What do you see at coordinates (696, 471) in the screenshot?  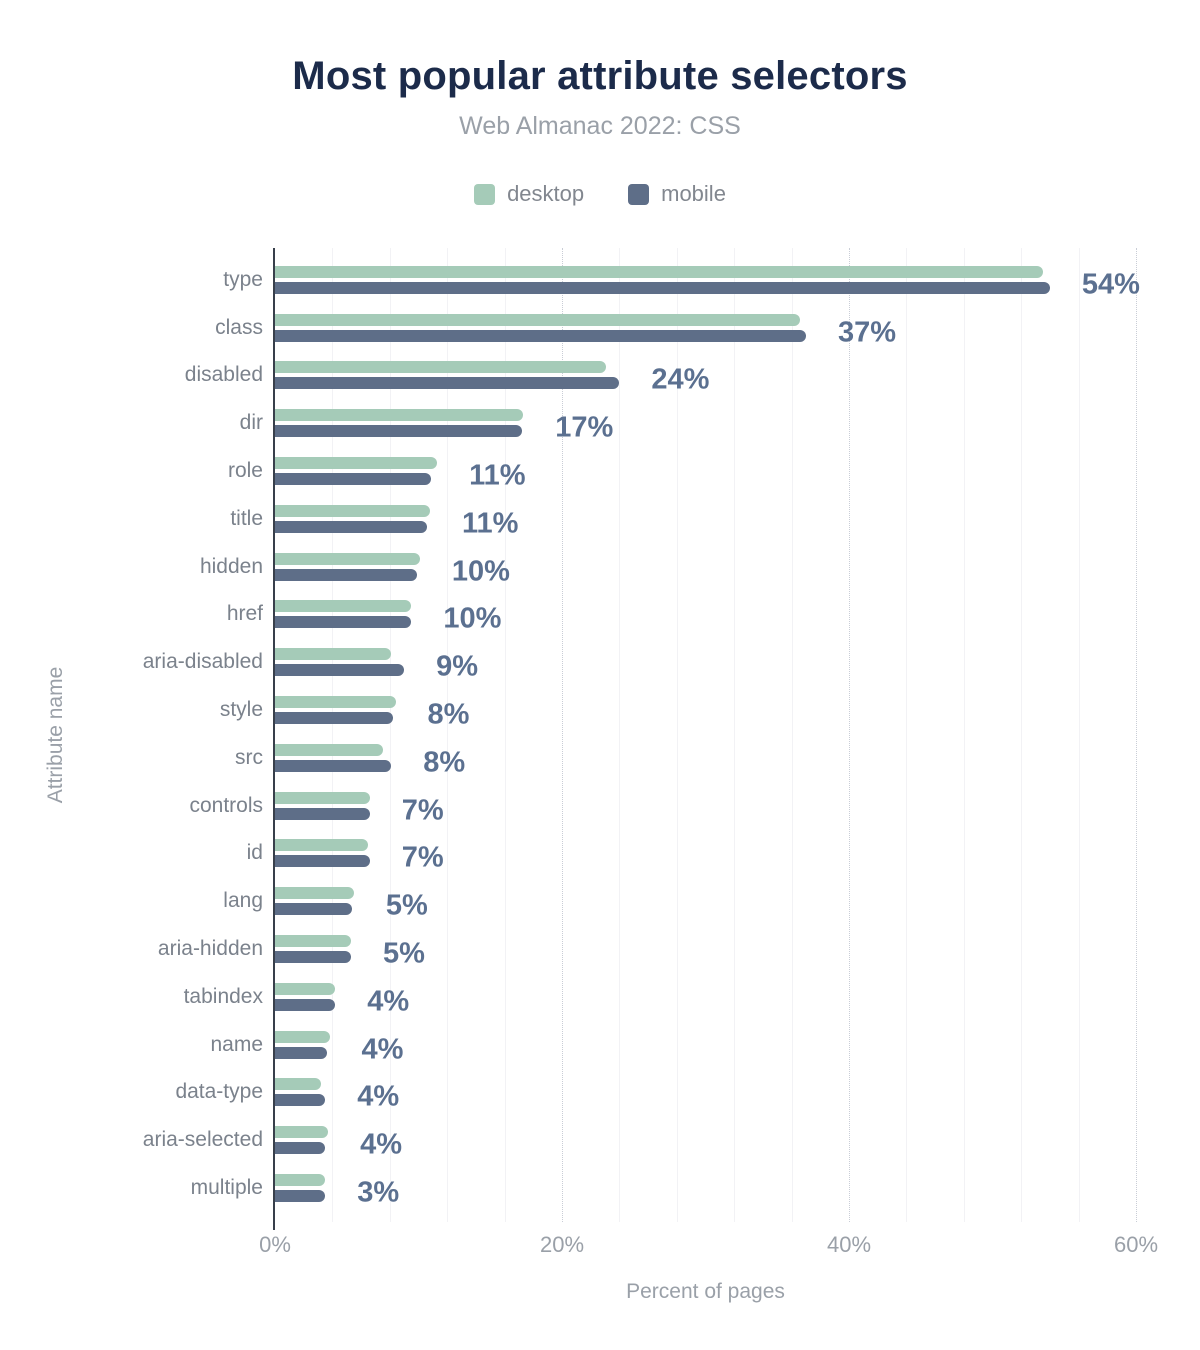 I see `bar-row-role: role 11%` at bounding box center [696, 471].